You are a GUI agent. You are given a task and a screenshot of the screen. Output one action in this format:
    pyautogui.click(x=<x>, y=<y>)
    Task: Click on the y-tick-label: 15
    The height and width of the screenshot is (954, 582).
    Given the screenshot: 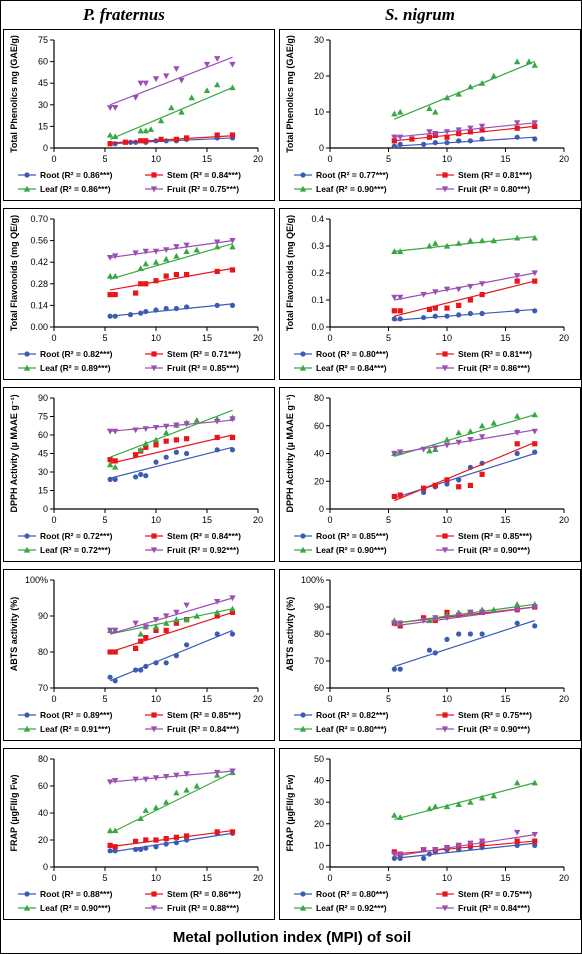 What is the action you would take?
    pyautogui.click(x=43, y=126)
    